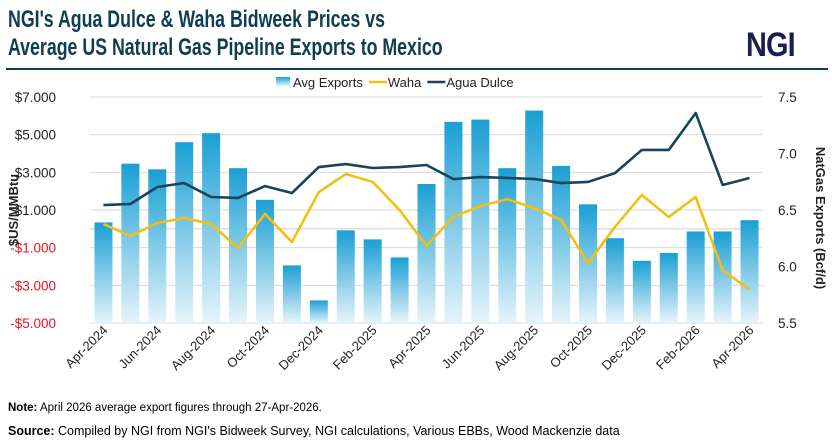 This screenshot has height=447, width=832. What do you see at coordinates (300, 348) in the screenshot?
I see `x-tick-label: Dec-2024` at bounding box center [300, 348].